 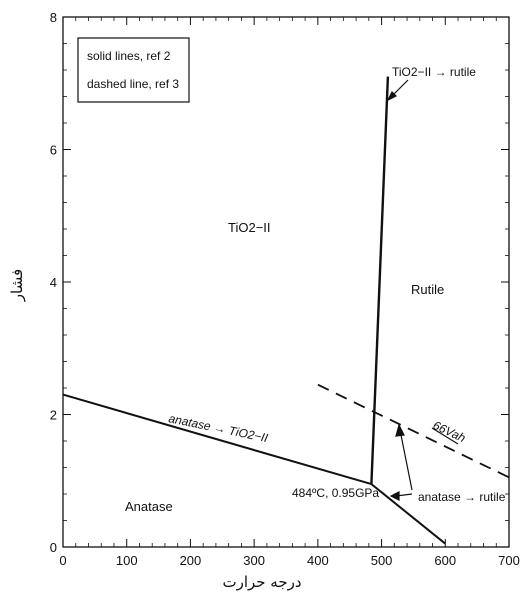 I want to click on curve-label-tio2ii-rutile: TiO2−II → rutile, so click(x=434, y=72).